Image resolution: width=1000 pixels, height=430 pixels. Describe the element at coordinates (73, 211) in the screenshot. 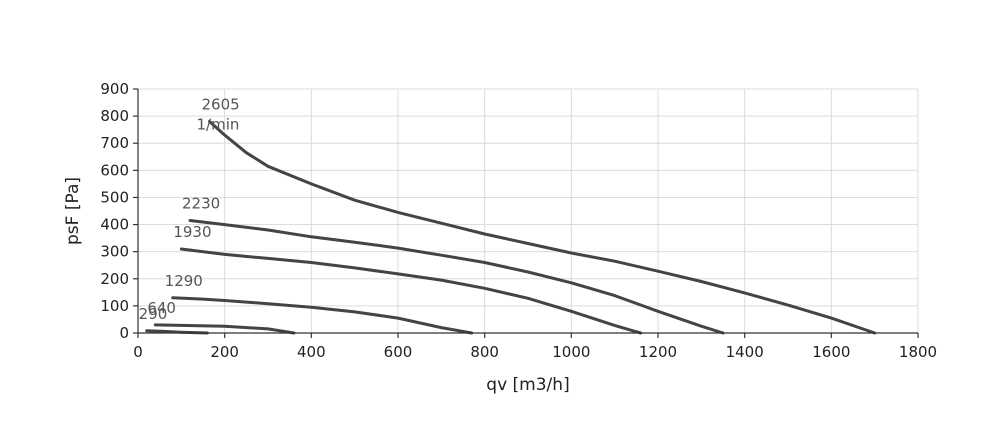

I see `y-axis-title: psF [Pa]` at that location.